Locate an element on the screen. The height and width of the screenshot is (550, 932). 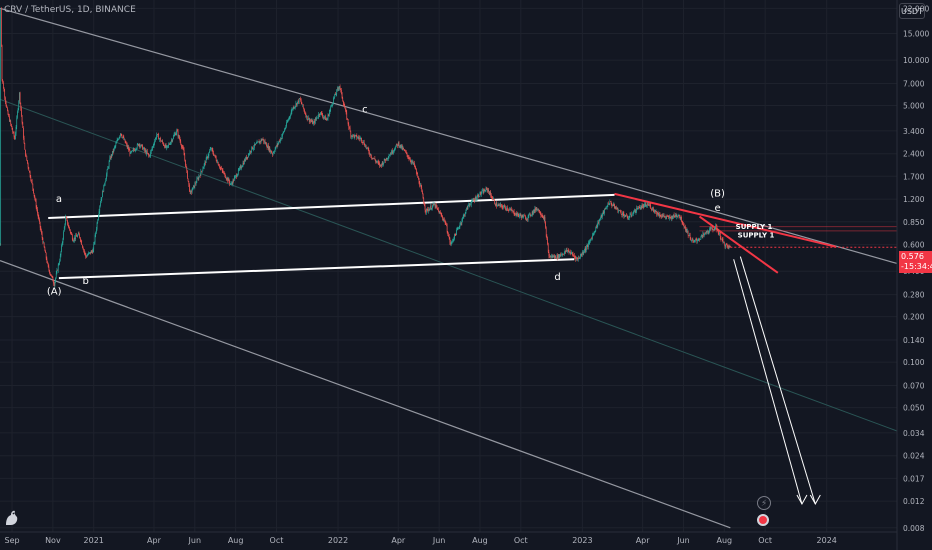
symbol-title: CRV / TetherUS, 1D, BINANCE is located at coordinates (70, 10).